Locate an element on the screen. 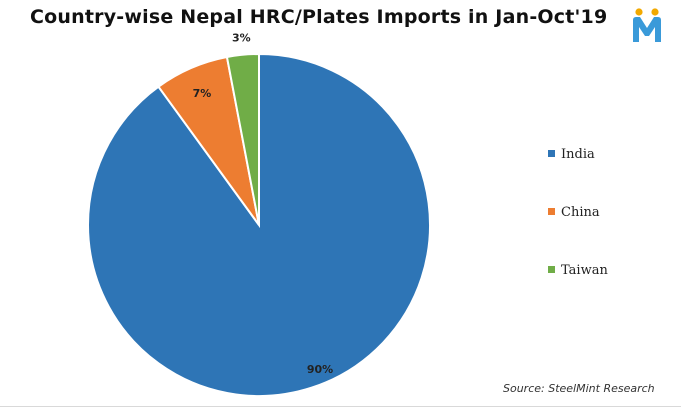  legend-item-taiwan: Taiwan is located at coordinates (578, 271).